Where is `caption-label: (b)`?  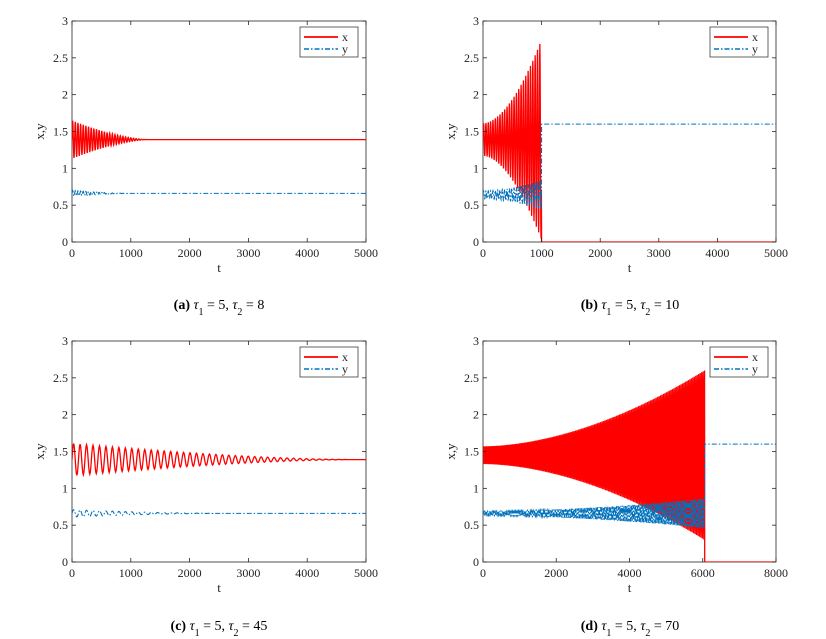 caption-label: (b) is located at coordinates (591, 305).